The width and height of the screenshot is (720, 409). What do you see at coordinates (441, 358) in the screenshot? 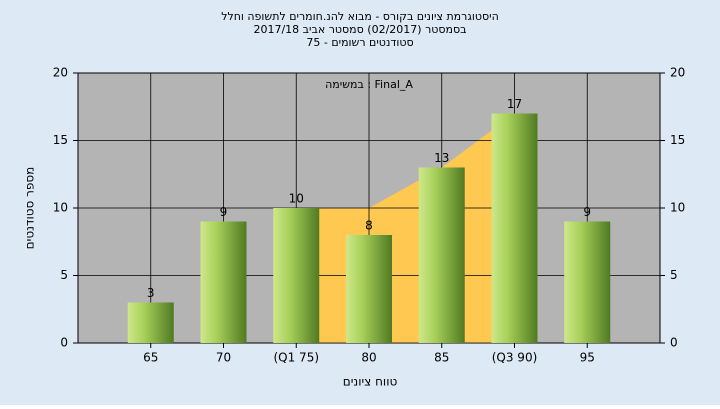
I see `x-tick-label: 85` at bounding box center [441, 358].